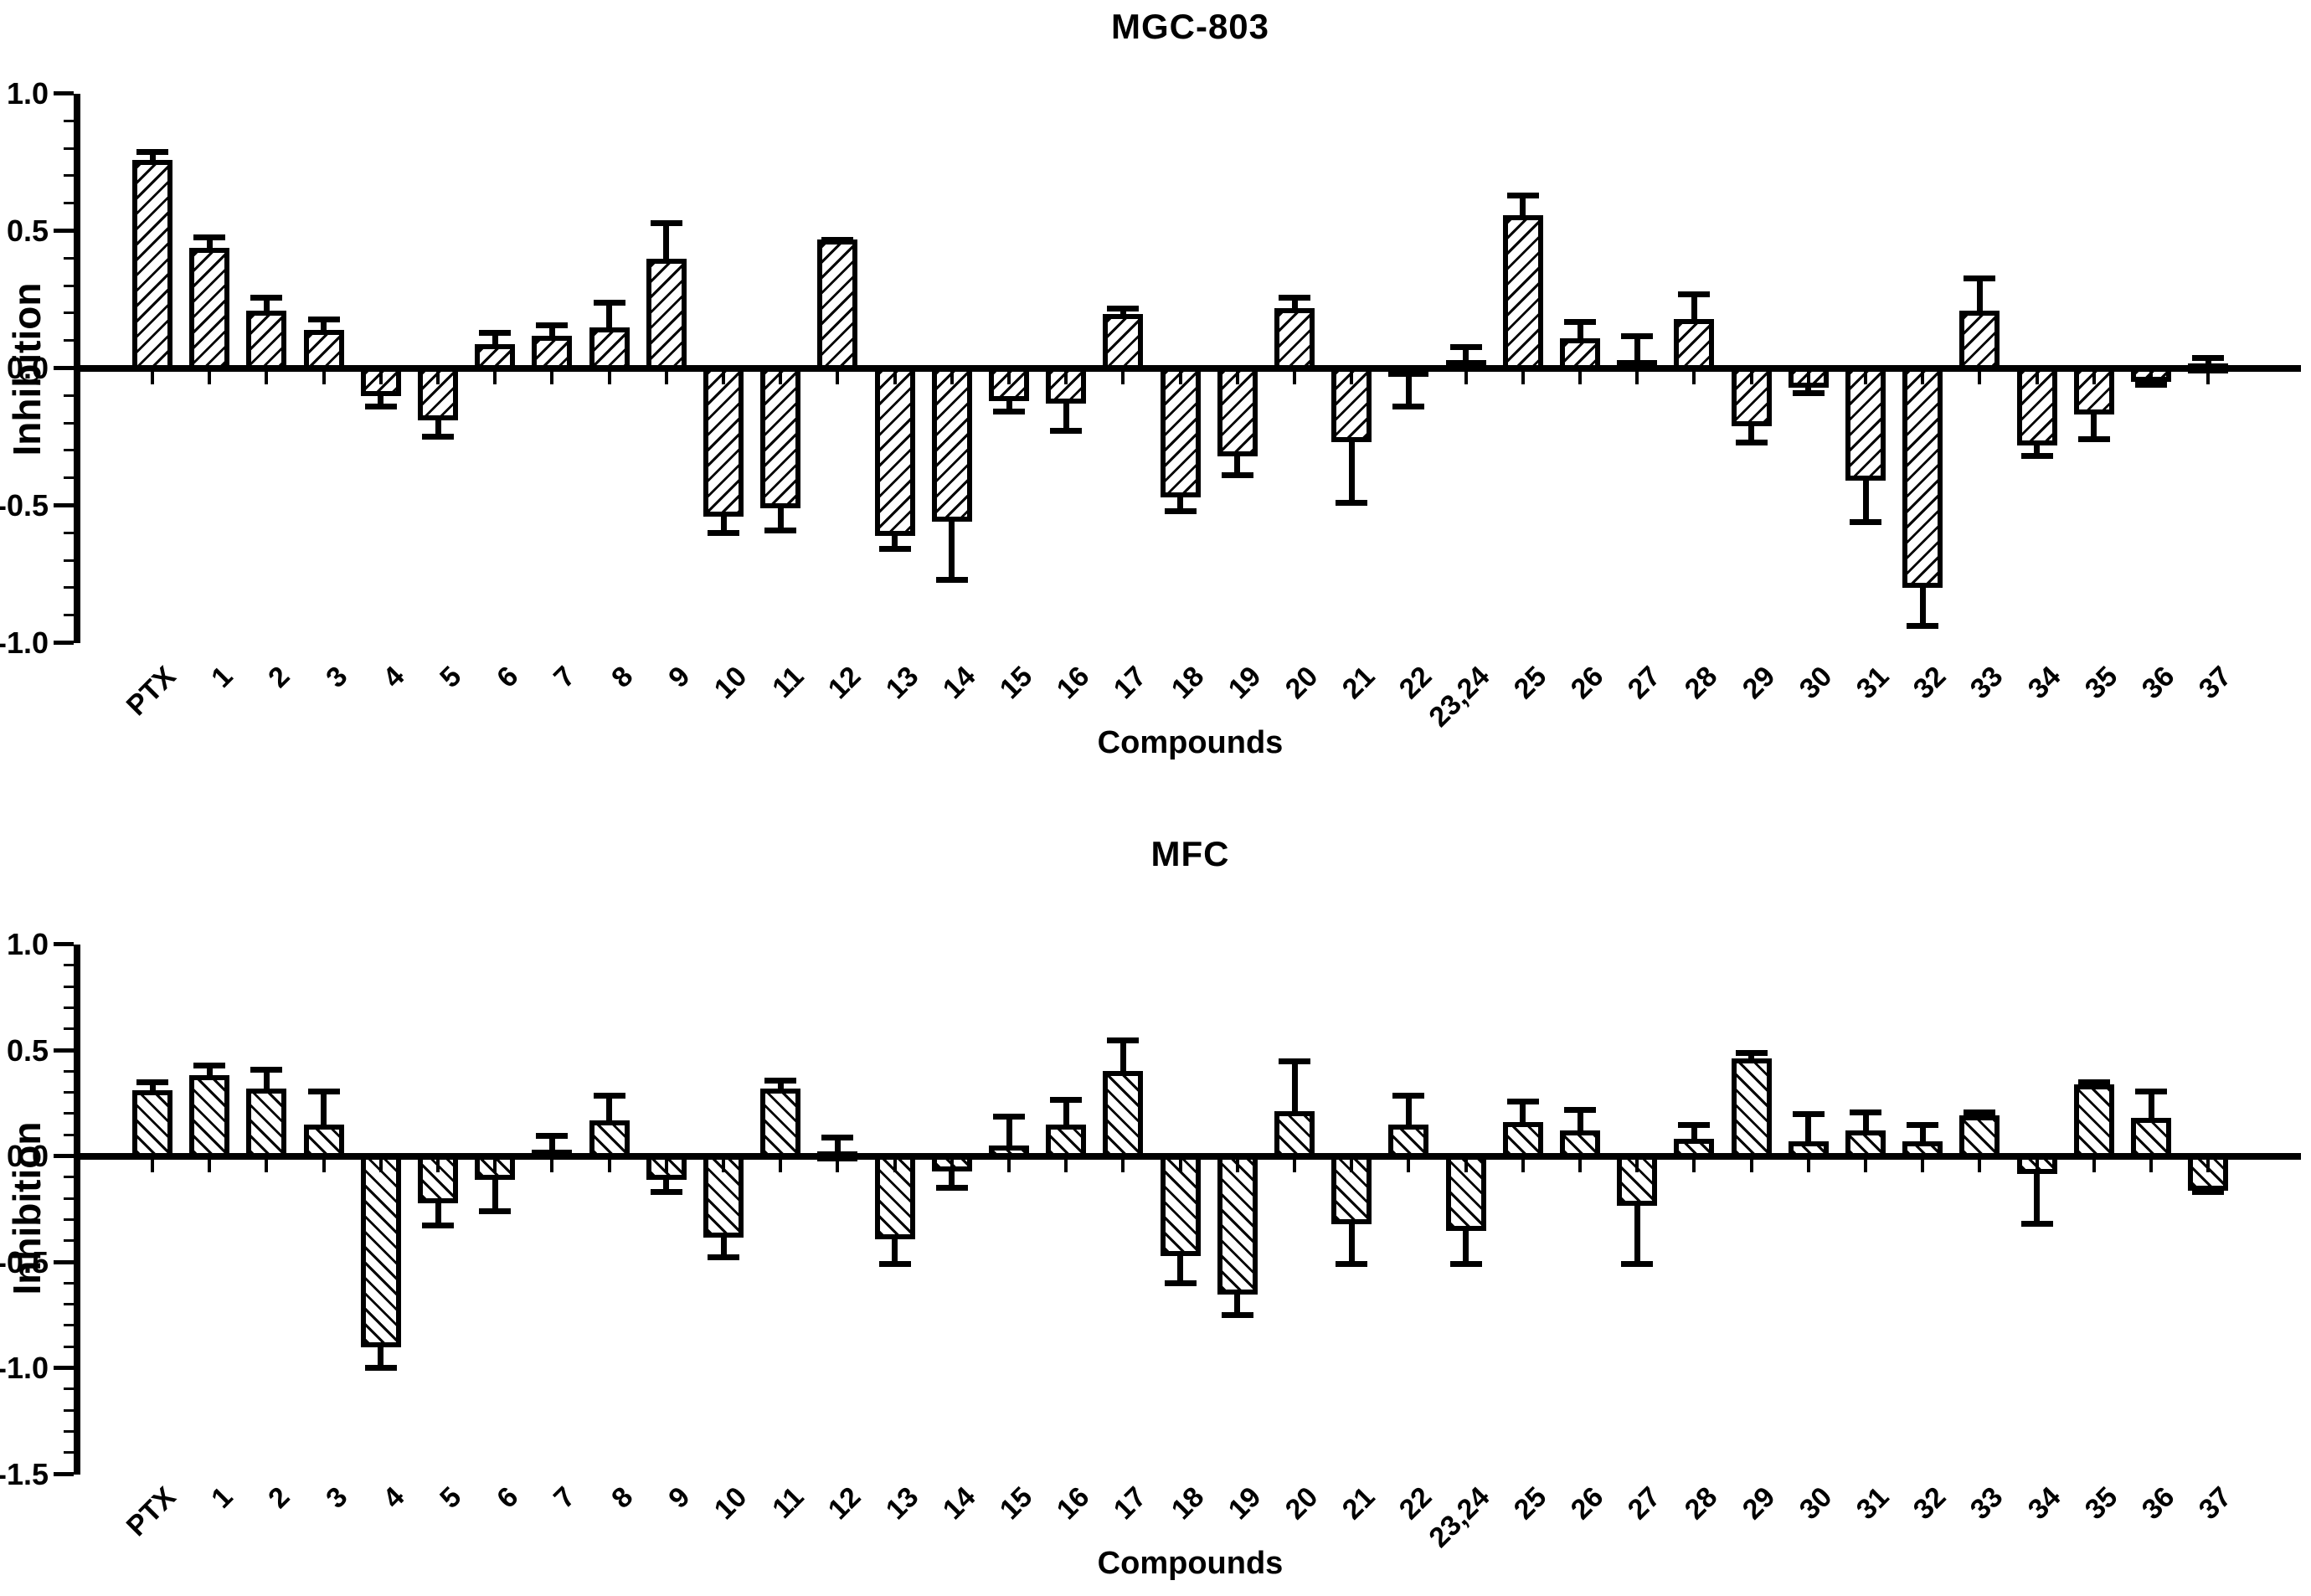 This screenshot has width=2311, height=1596. I want to click on y-axis-tick-label: -1.0, so click(25, 1368).